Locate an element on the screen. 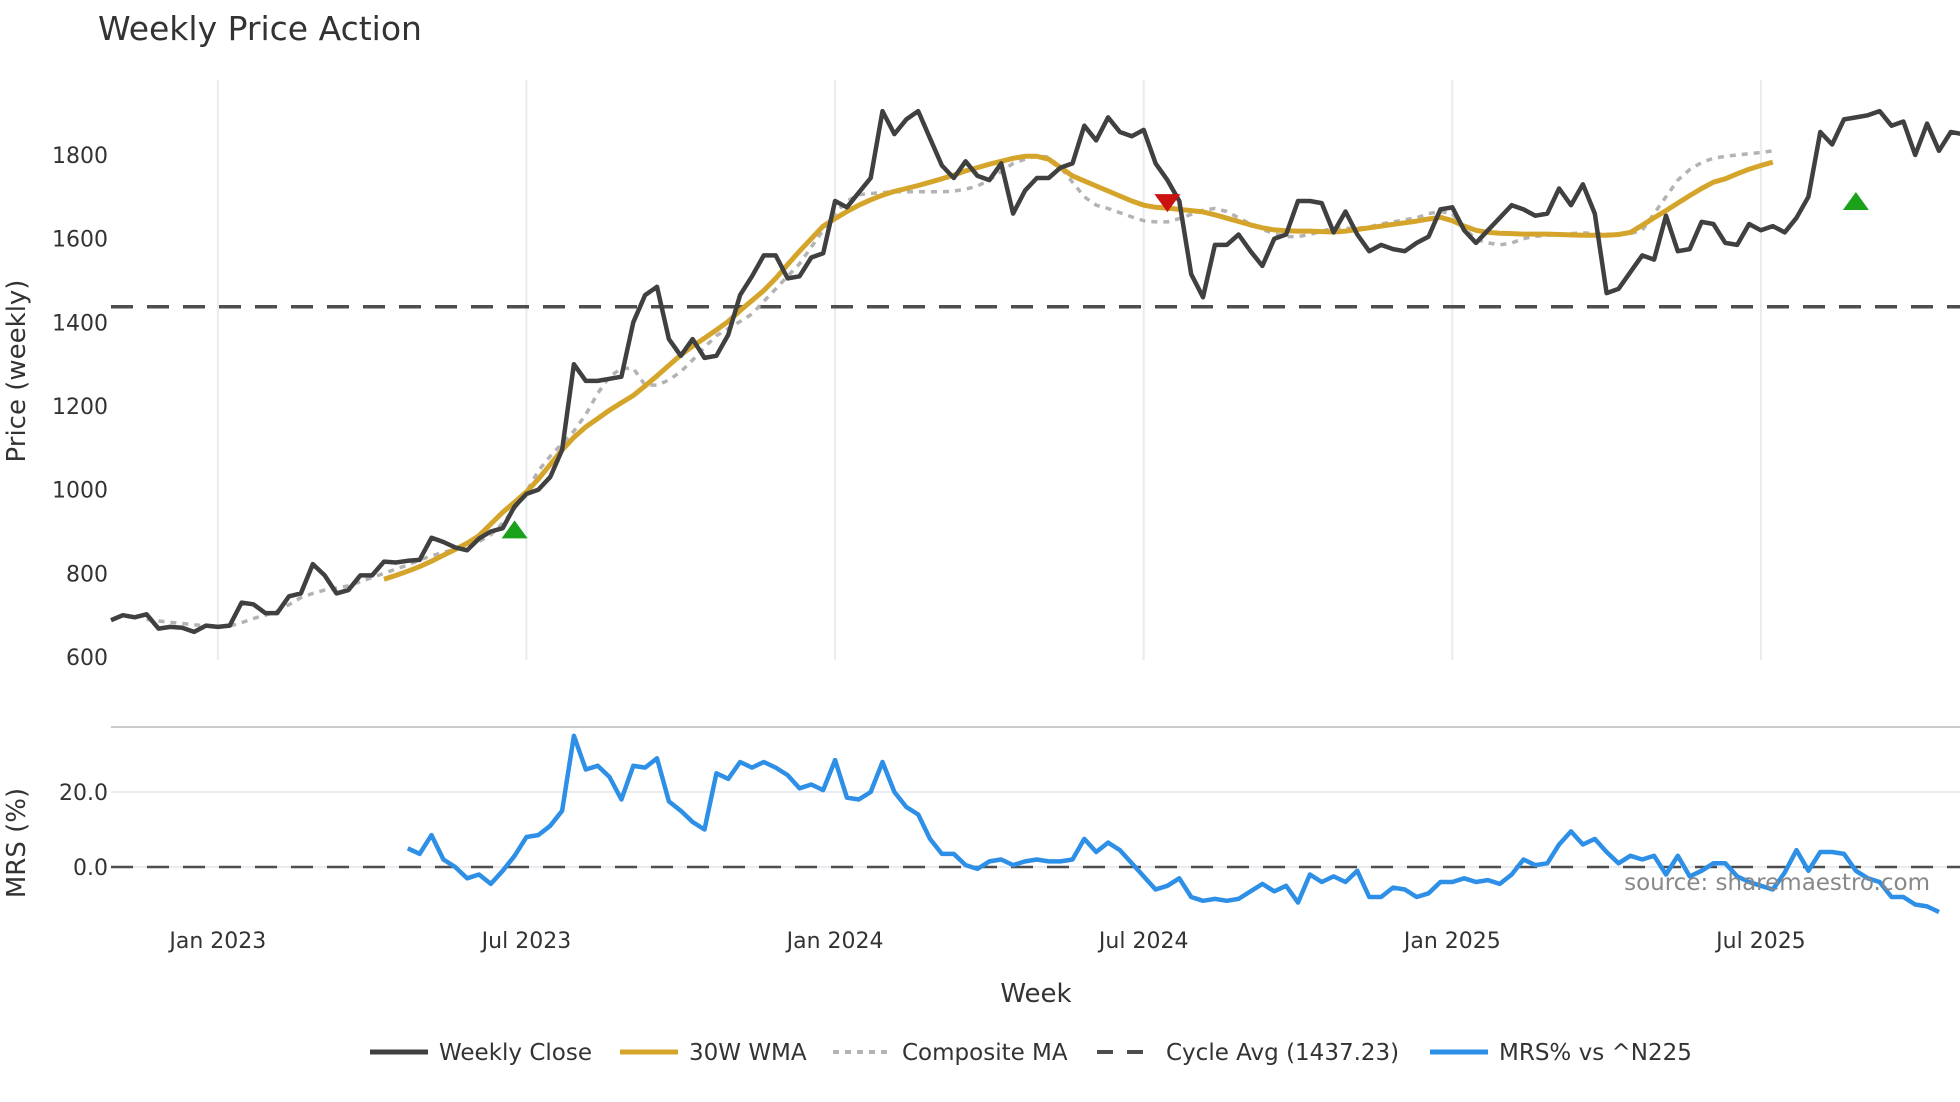 This screenshot has width=1960, height=1102. x-tick-label: Jul 2024 is located at coordinates (1143, 941).